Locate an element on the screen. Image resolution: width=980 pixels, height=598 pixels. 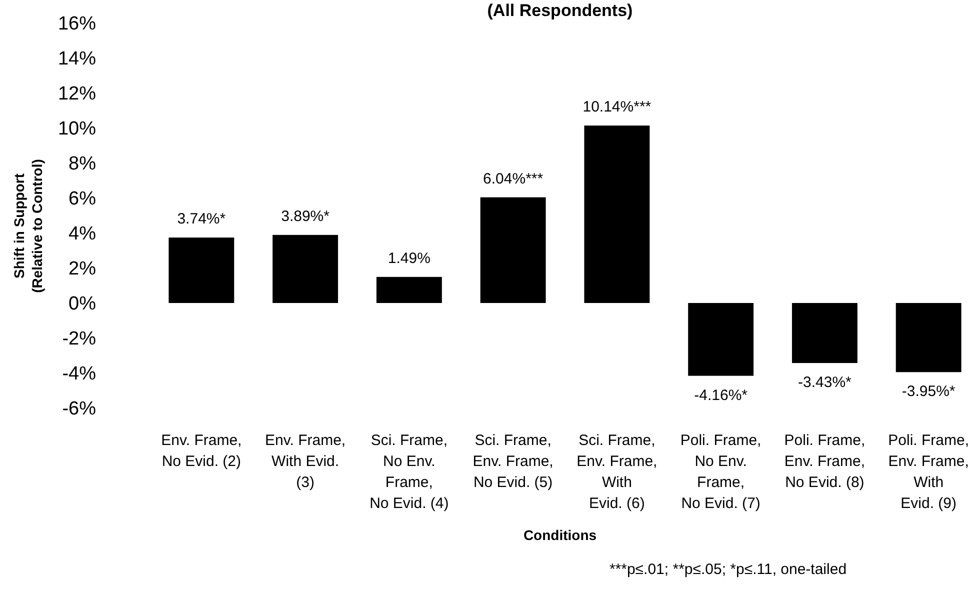
y-tick-label: 14% is located at coordinates (77, 59).